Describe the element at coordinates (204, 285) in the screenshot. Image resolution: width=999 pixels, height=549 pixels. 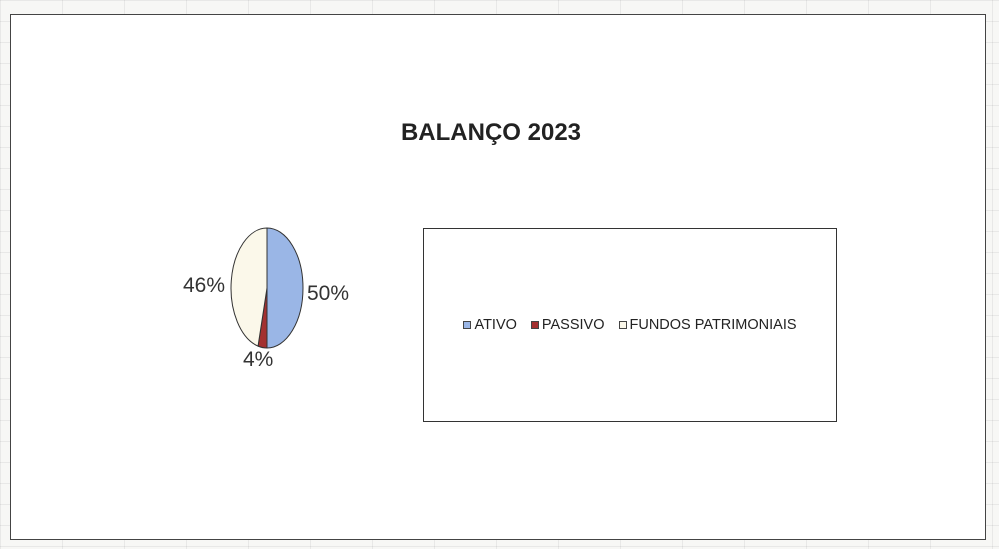
I see `data-label-fundos: 46%` at that location.